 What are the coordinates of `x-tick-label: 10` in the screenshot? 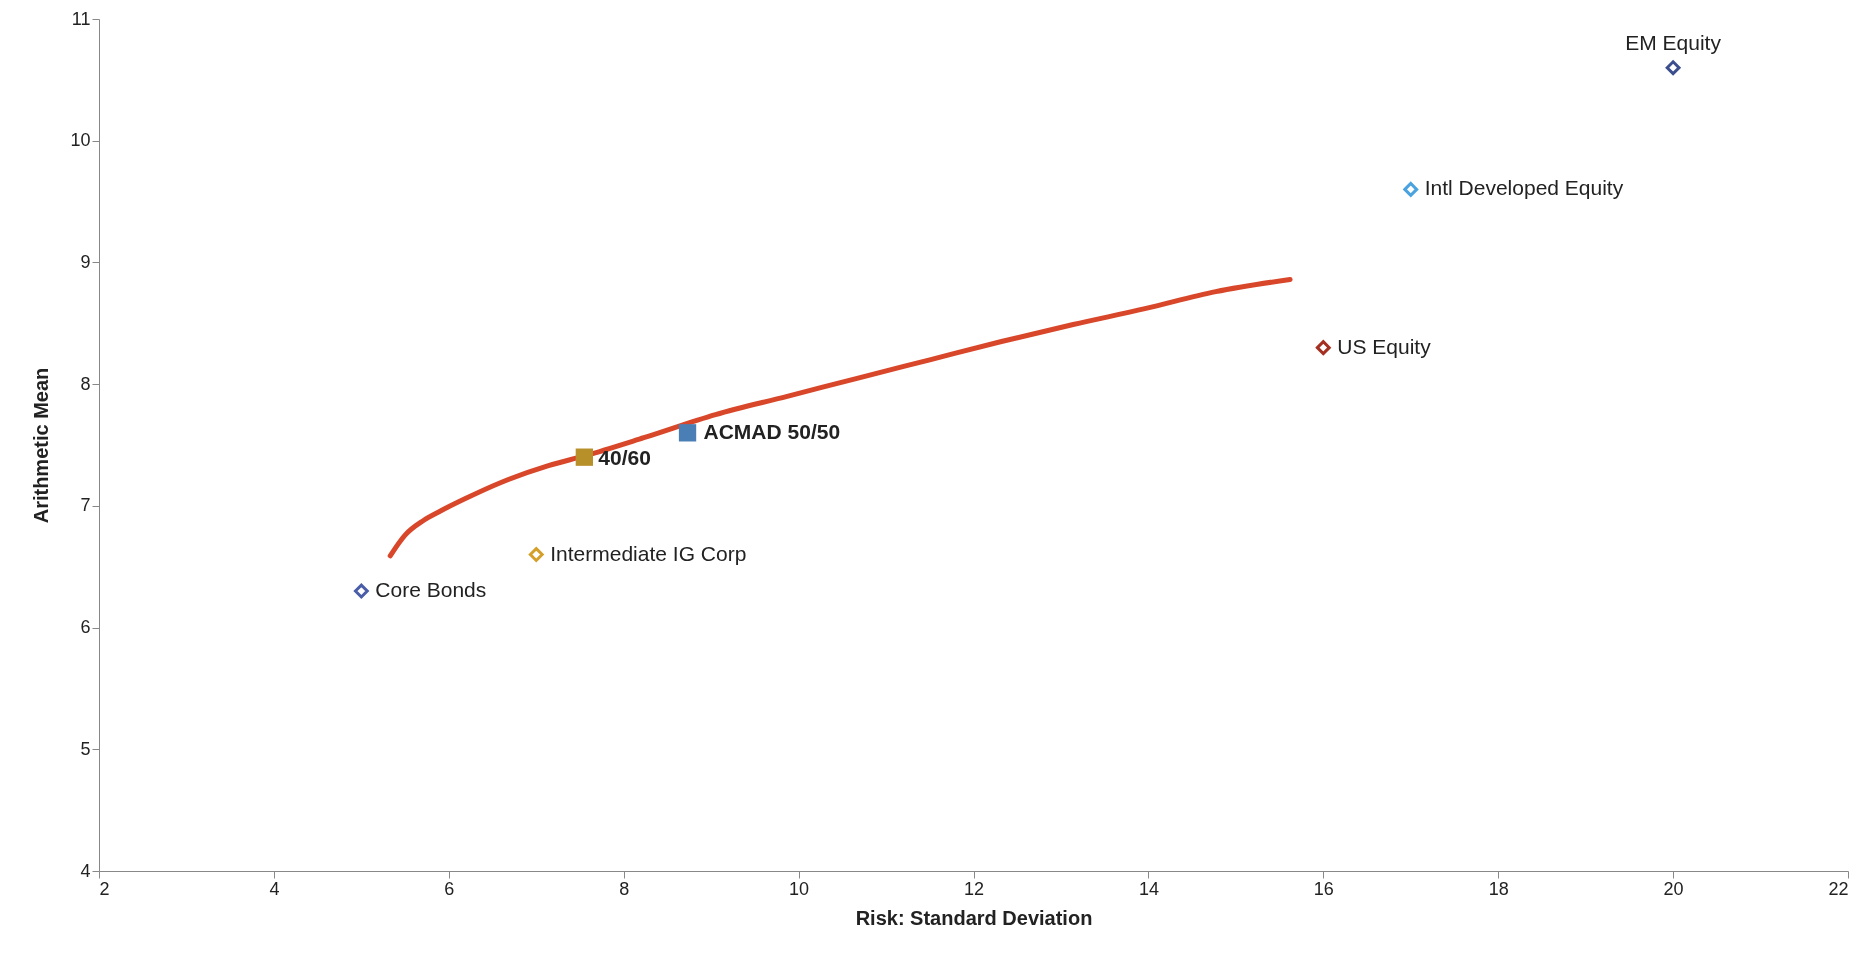 It's located at (799, 888).